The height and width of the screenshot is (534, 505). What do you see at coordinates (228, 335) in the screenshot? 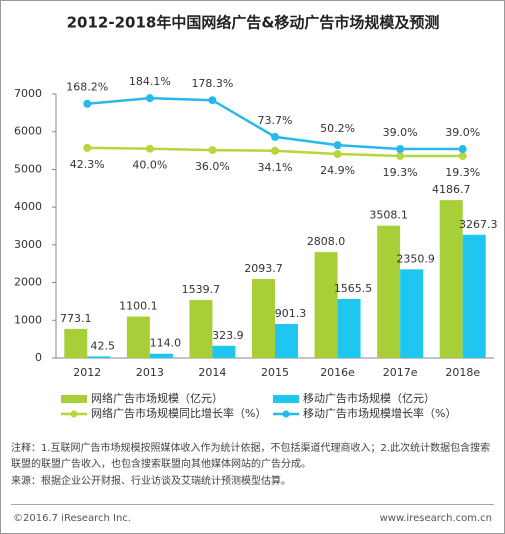
I see `value-label: 323.9` at bounding box center [228, 335].